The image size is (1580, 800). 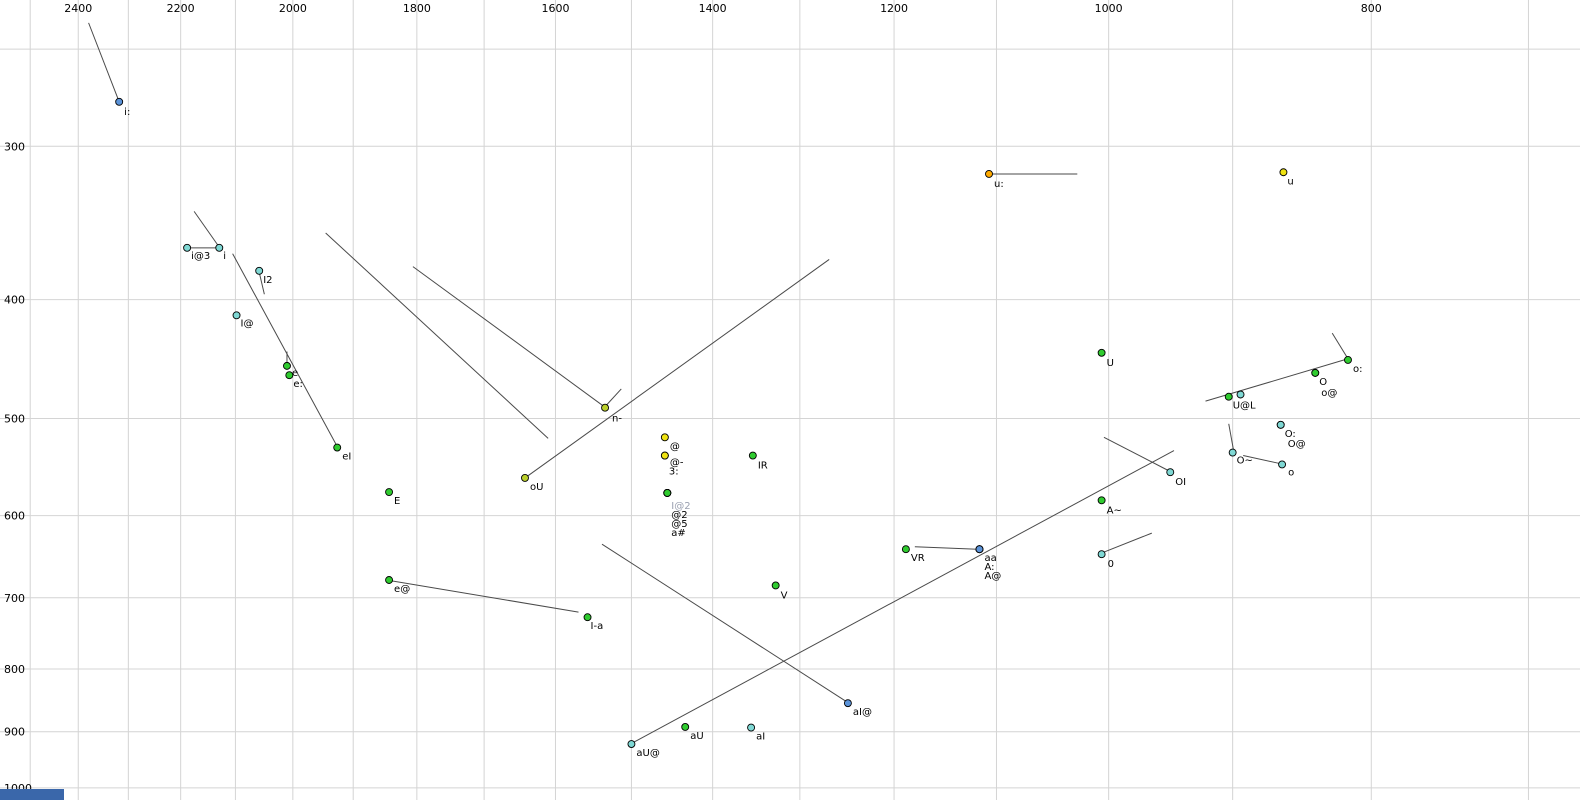 What do you see at coordinates (1371, 8) in the screenshot?
I see `x-tick-label: 800` at bounding box center [1371, 8].